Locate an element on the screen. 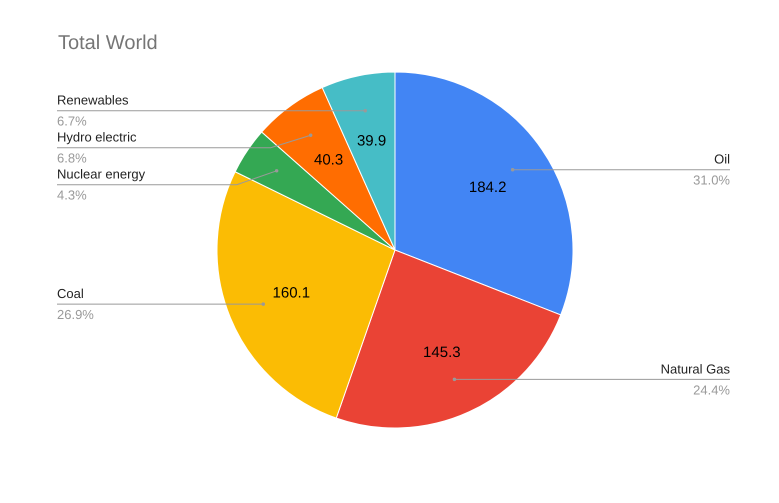 This screenshot has height=503, width=779. text: 26.9% is located at coordinates (75, 314).